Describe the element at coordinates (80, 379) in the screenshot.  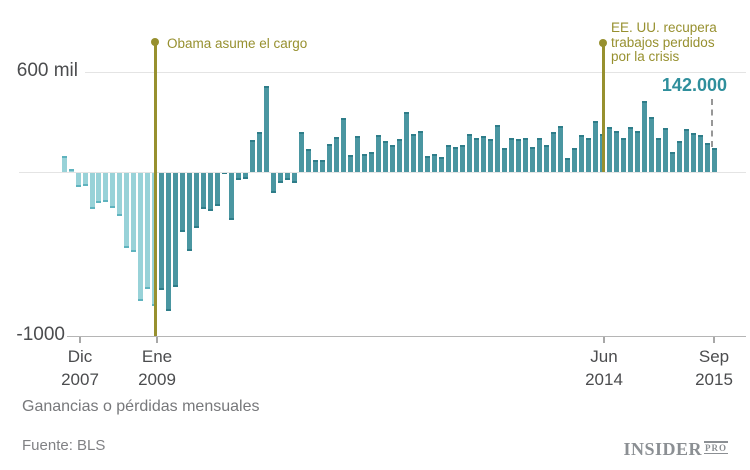
I see `x-label-year: 2007` at that location.